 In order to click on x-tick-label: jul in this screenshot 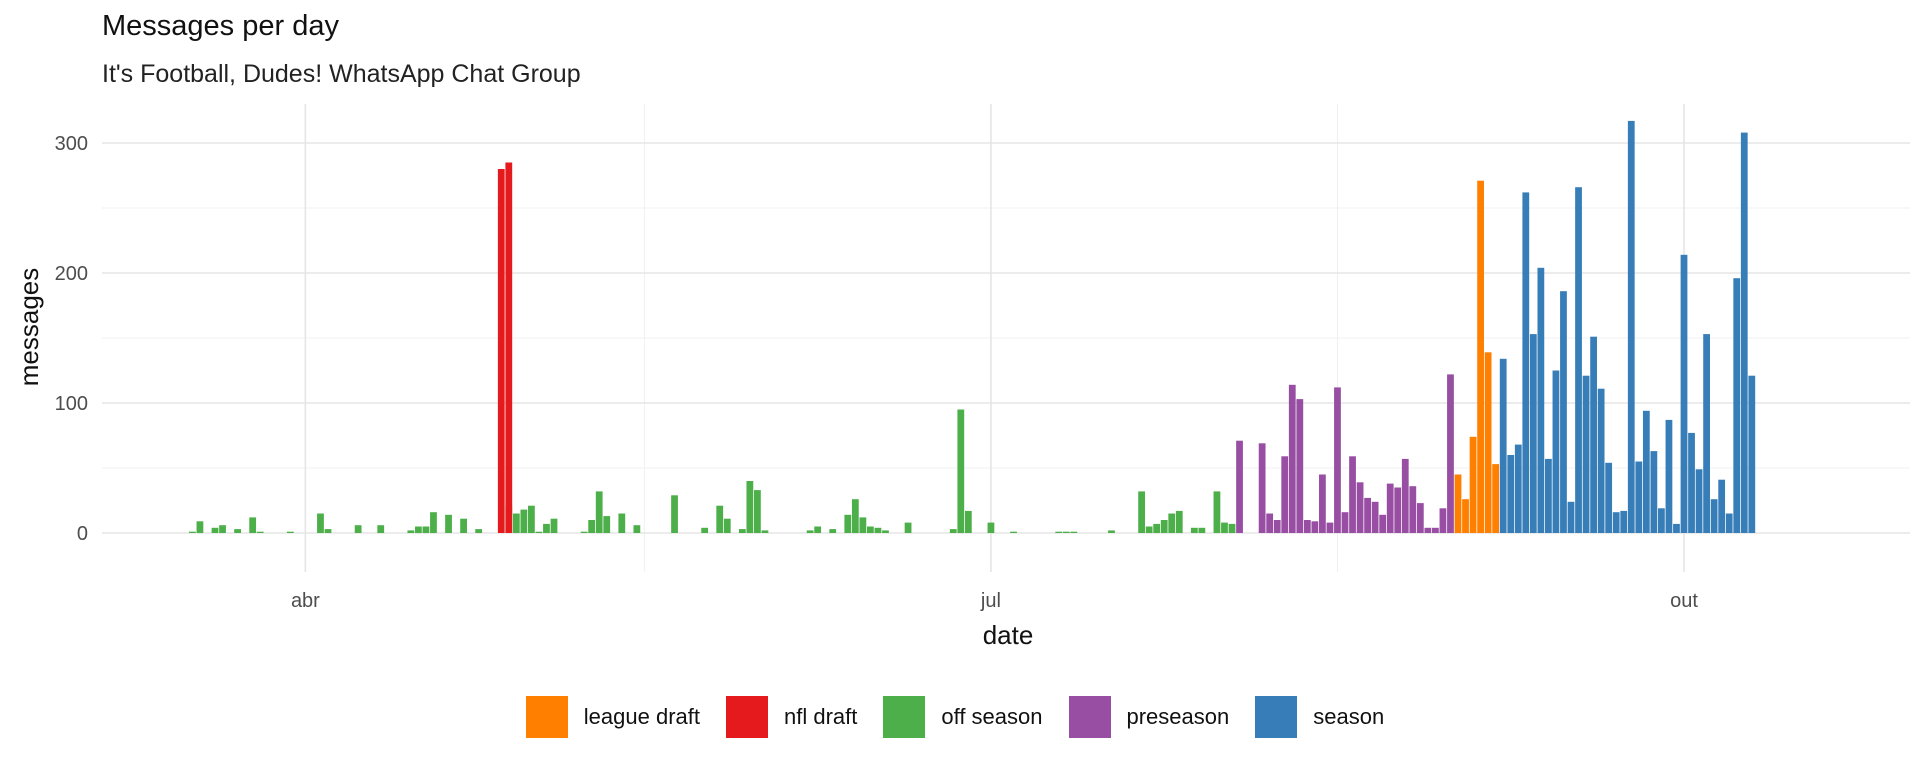, I will do `click(990, 601)`.